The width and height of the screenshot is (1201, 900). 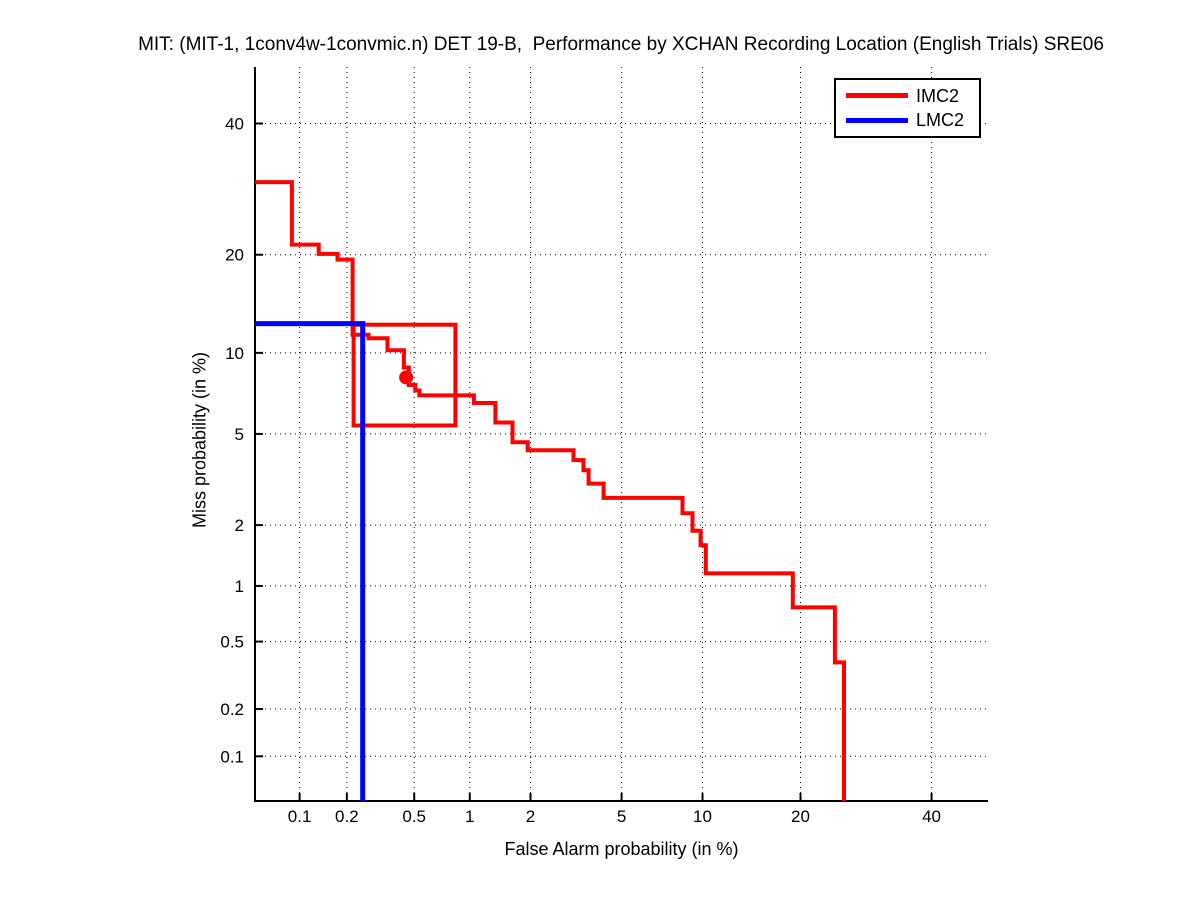 I want to click on y-tick-label: 10, so click(x=234, y=353).